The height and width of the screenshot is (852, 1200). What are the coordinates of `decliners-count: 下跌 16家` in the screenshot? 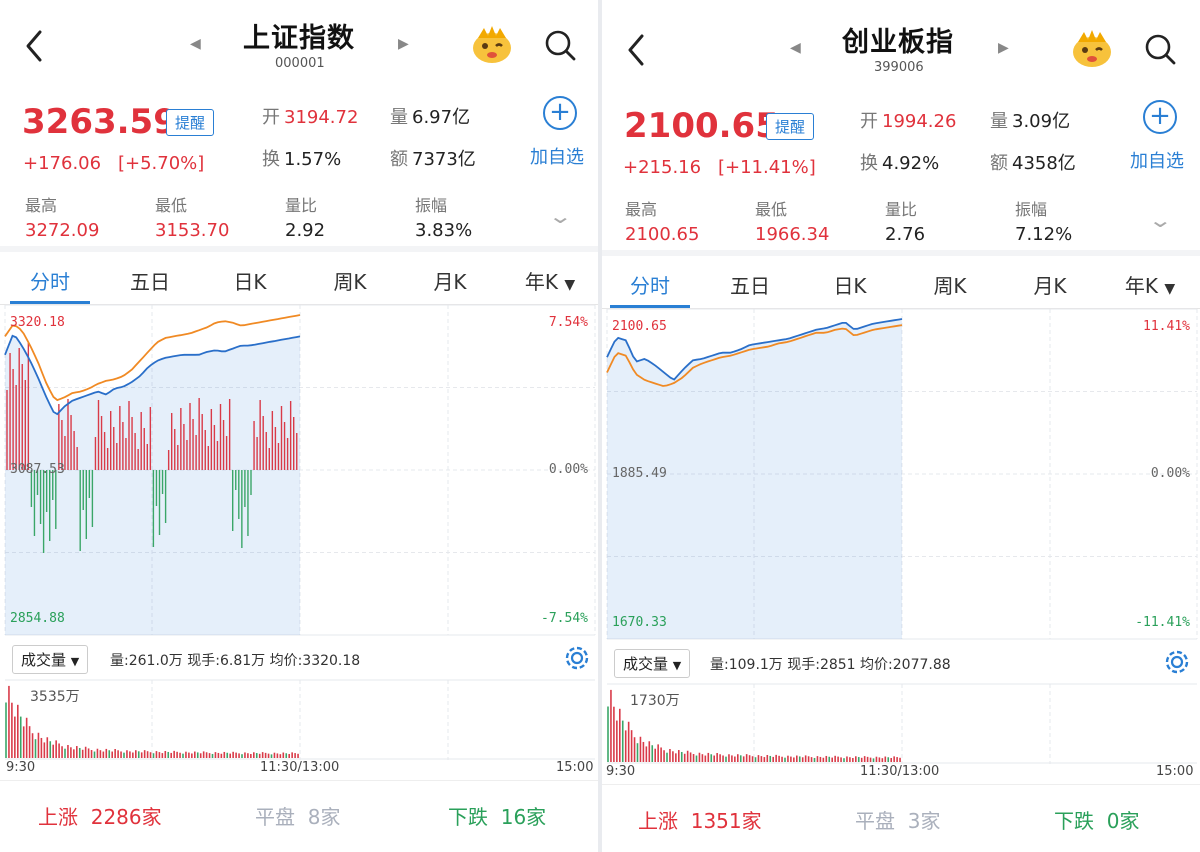 It's located at (497, 817).